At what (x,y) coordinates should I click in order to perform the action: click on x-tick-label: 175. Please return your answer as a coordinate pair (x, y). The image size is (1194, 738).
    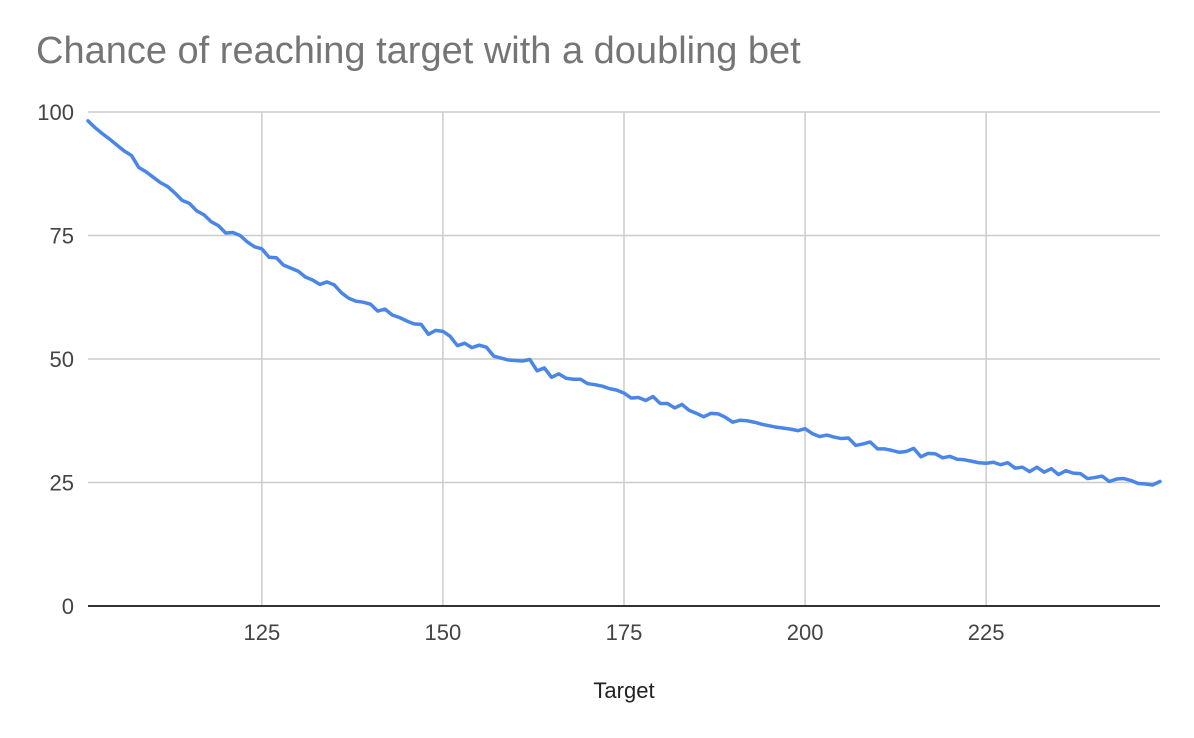
    Looking at the image, I should click on (624, 632).